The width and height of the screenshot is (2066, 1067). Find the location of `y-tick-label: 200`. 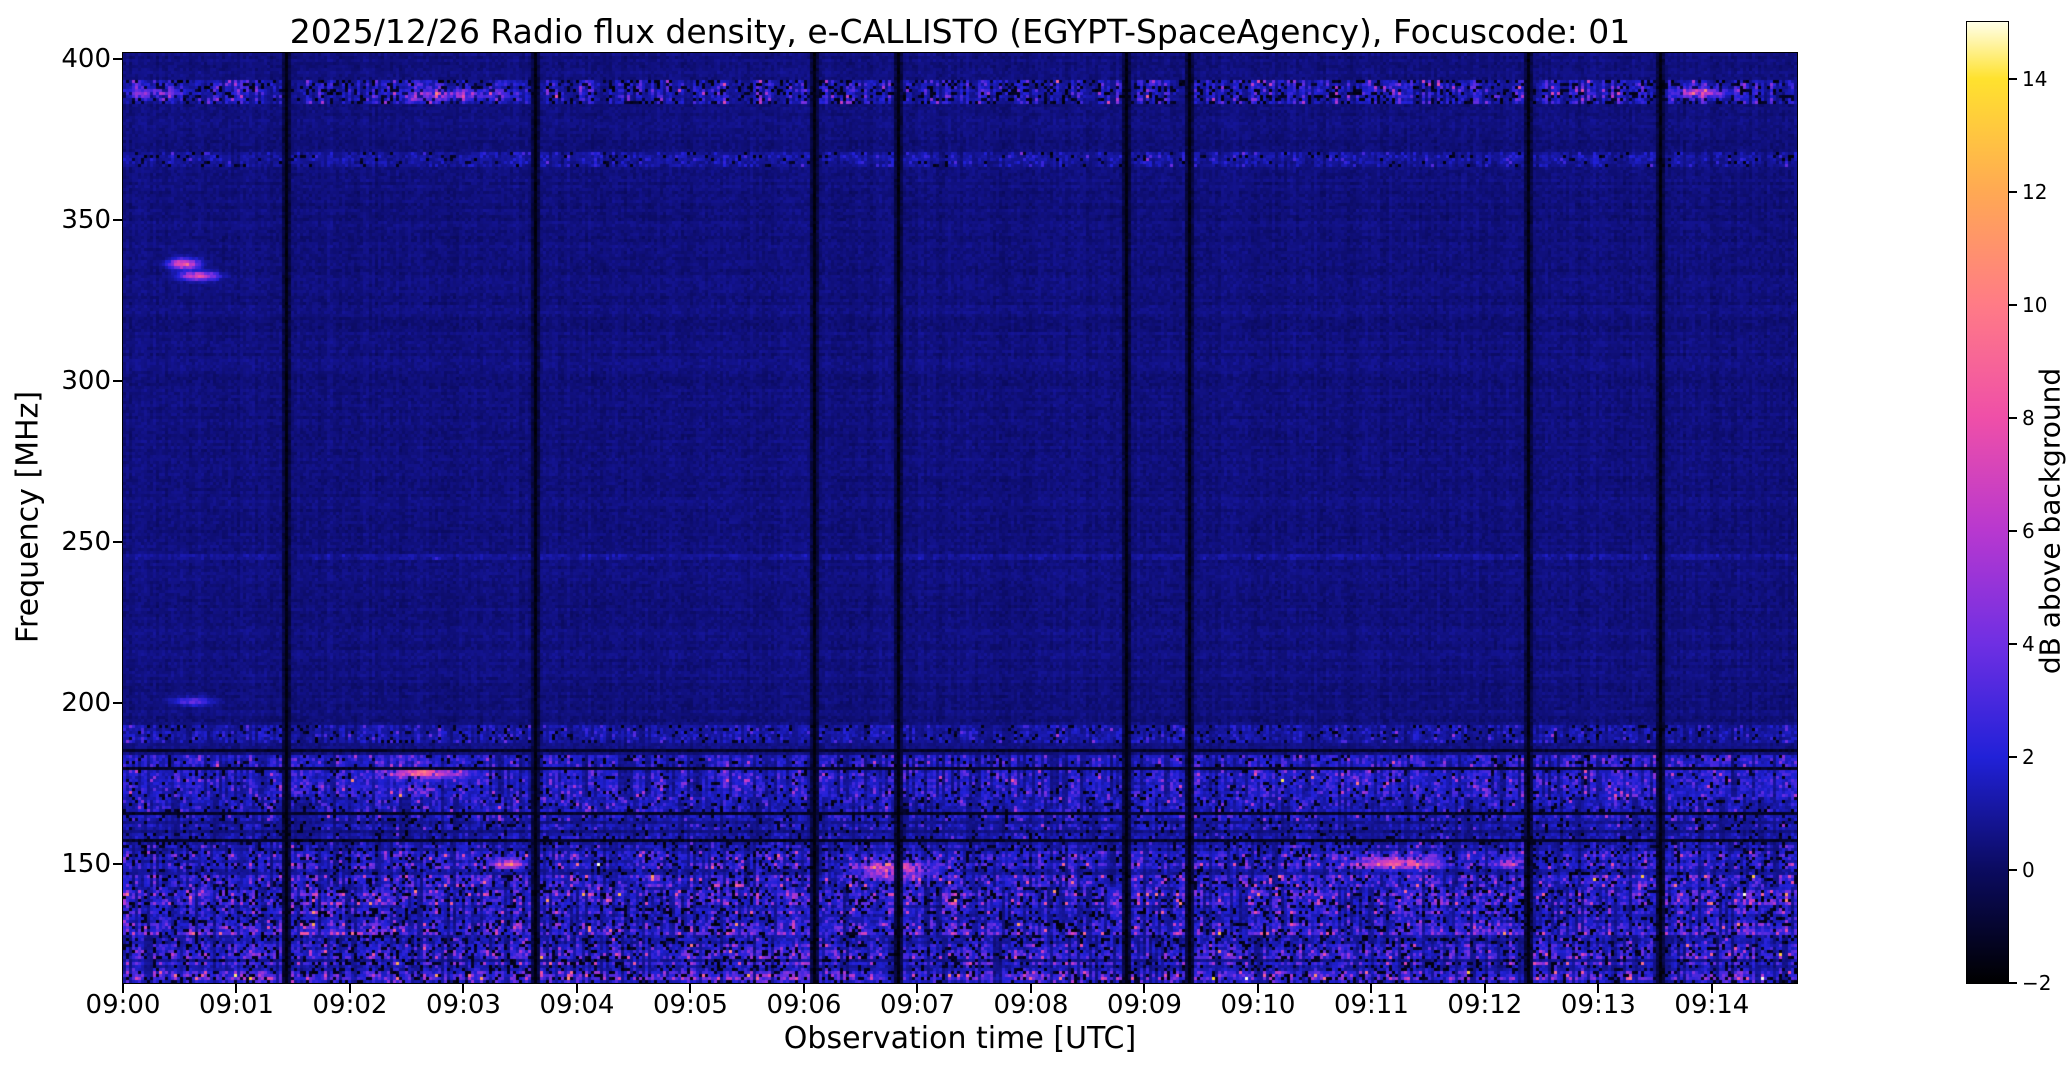

y-tick-label: 200 is located at coordinates (86, 703).